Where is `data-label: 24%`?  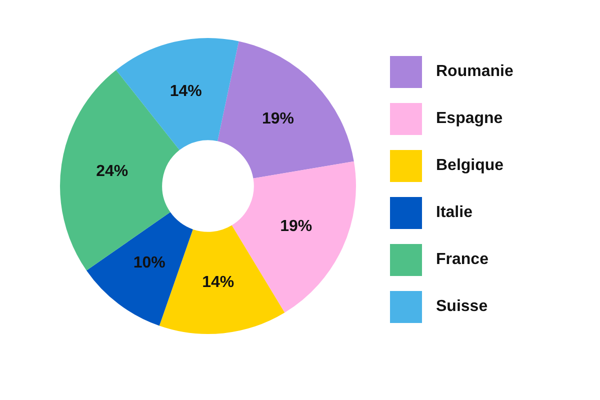
data-label: 24% is located at coordinates (112, 171).